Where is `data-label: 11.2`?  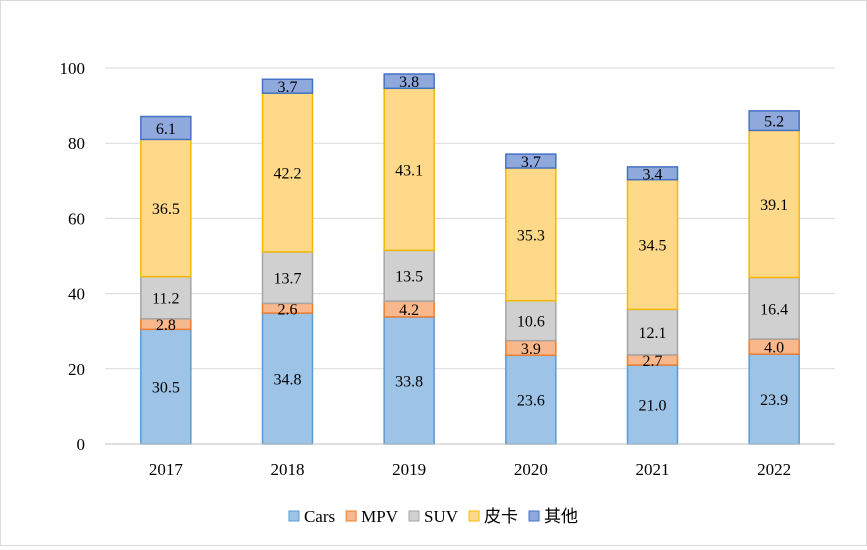
data-label: 11.2 is located at coordinates (165, 299).